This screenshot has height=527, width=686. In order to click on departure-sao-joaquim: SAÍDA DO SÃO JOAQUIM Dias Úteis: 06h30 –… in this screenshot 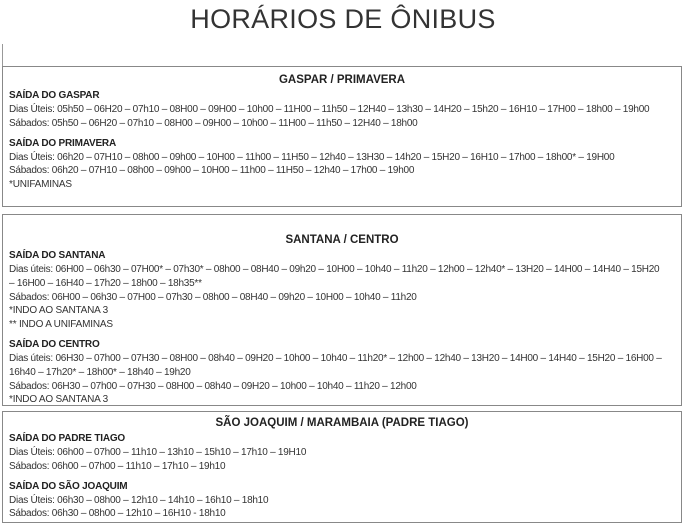, I will do `click(342, 501)`.